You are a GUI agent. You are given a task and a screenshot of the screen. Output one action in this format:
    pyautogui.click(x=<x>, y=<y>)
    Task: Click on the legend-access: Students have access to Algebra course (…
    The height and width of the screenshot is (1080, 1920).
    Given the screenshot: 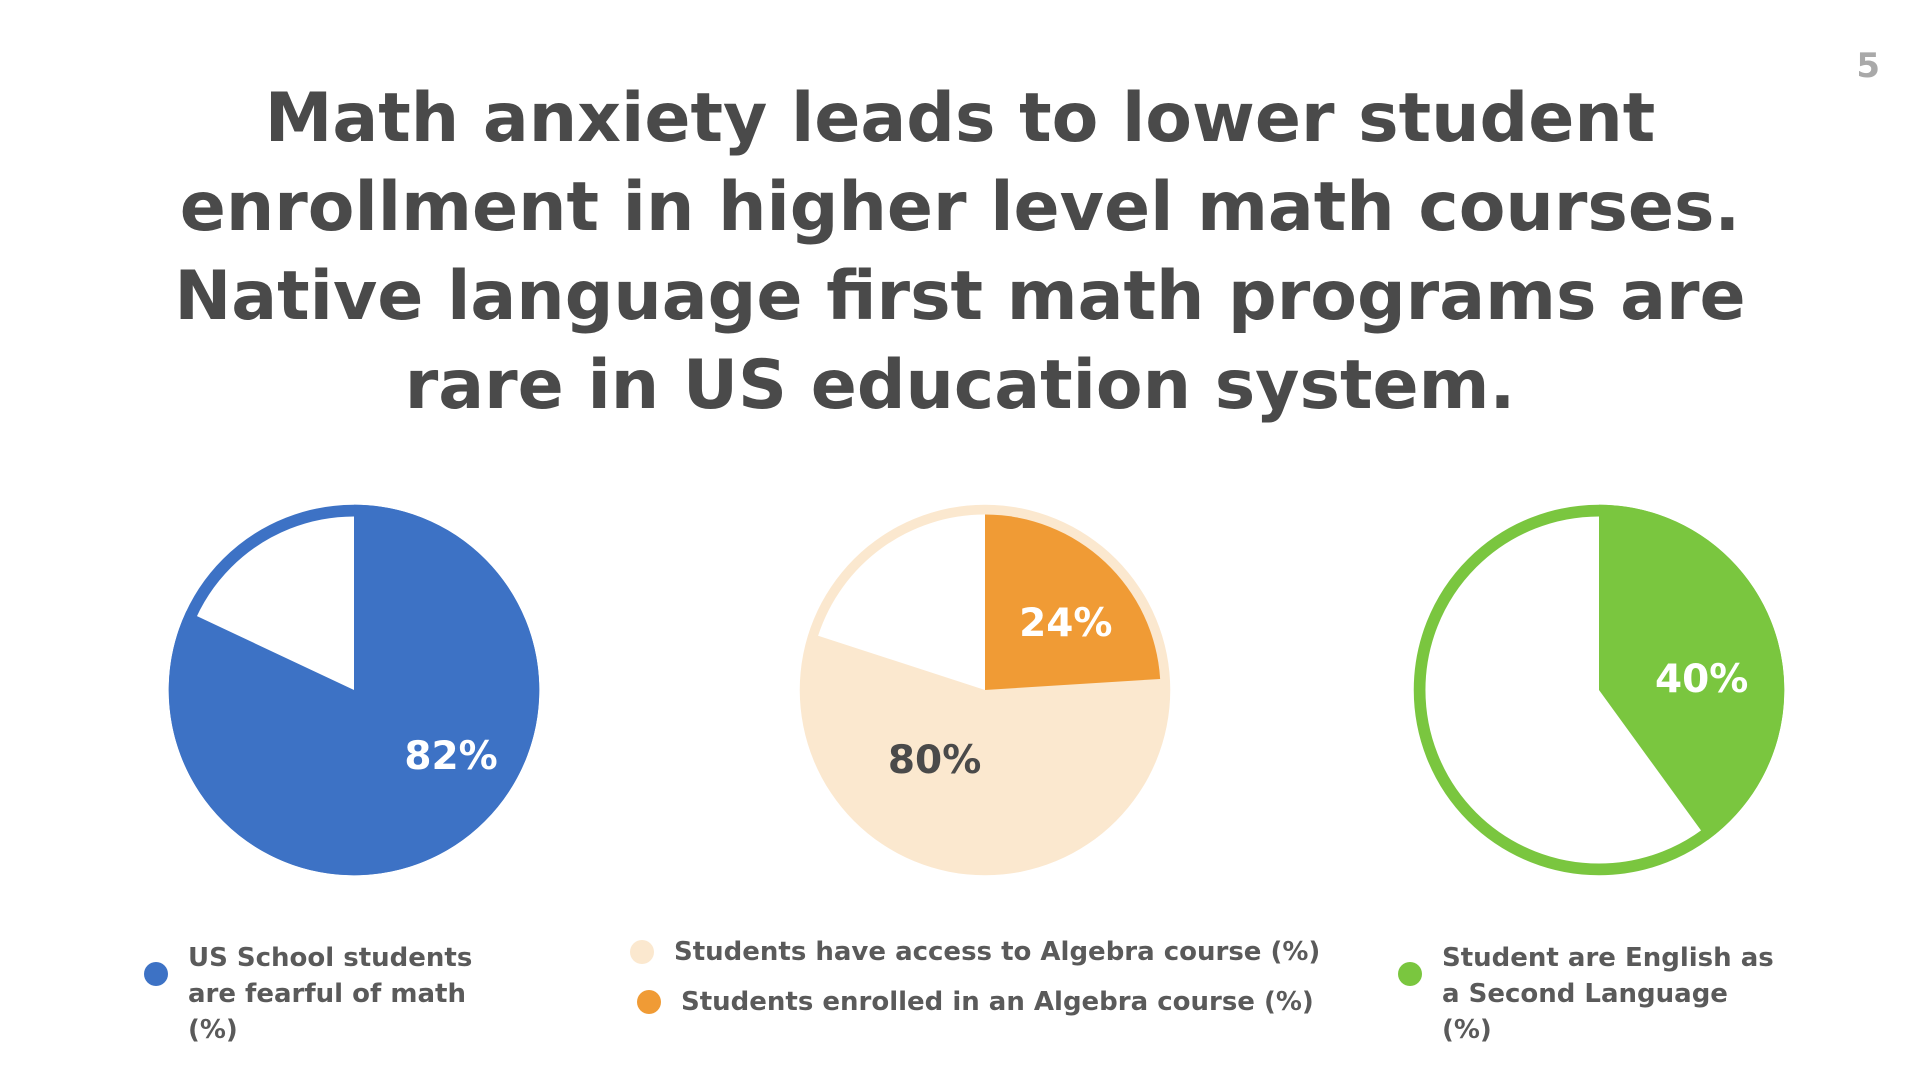 What is the action you would take?
    pyautogui.click(x=975, y=952)
    